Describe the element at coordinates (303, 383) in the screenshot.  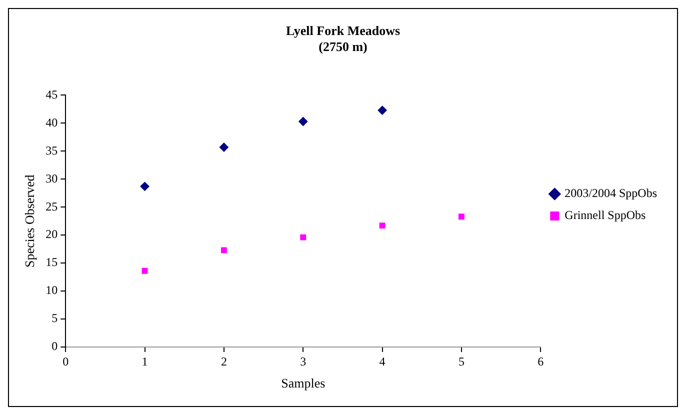
I see `x-axis-title: Samples` at that location.